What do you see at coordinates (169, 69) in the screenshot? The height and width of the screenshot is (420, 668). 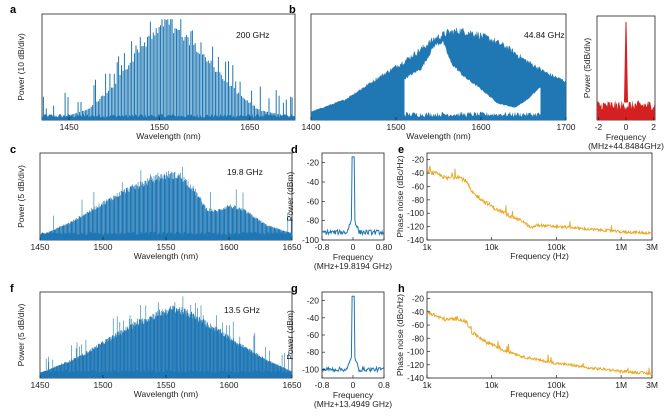 I see `comb-lines-a` at bounding box center [169, 69].